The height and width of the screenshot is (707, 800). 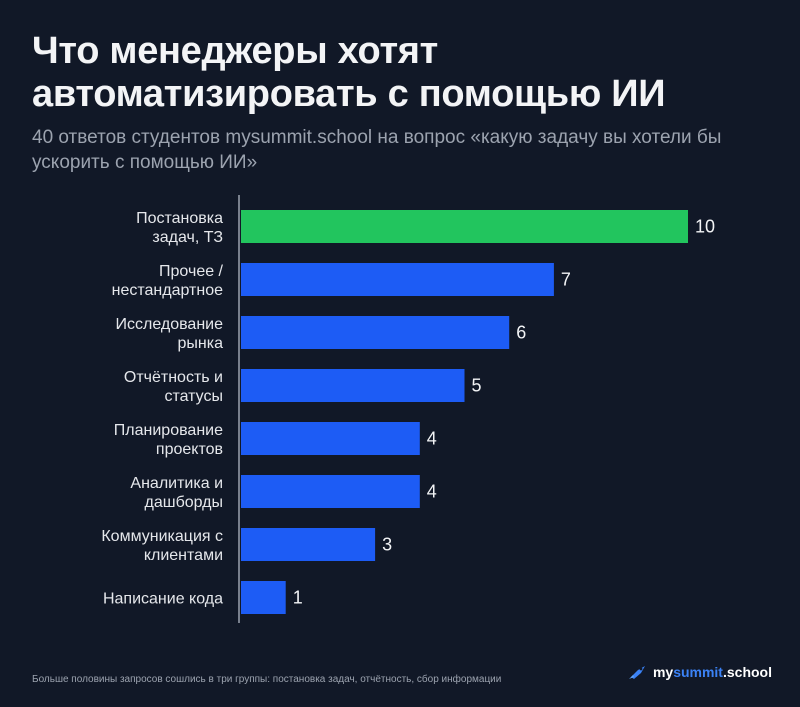 What do you see at coordinates (432, 439) in the screenshot?
I see `value-label-4: 4` at bounding box center [432, 439].